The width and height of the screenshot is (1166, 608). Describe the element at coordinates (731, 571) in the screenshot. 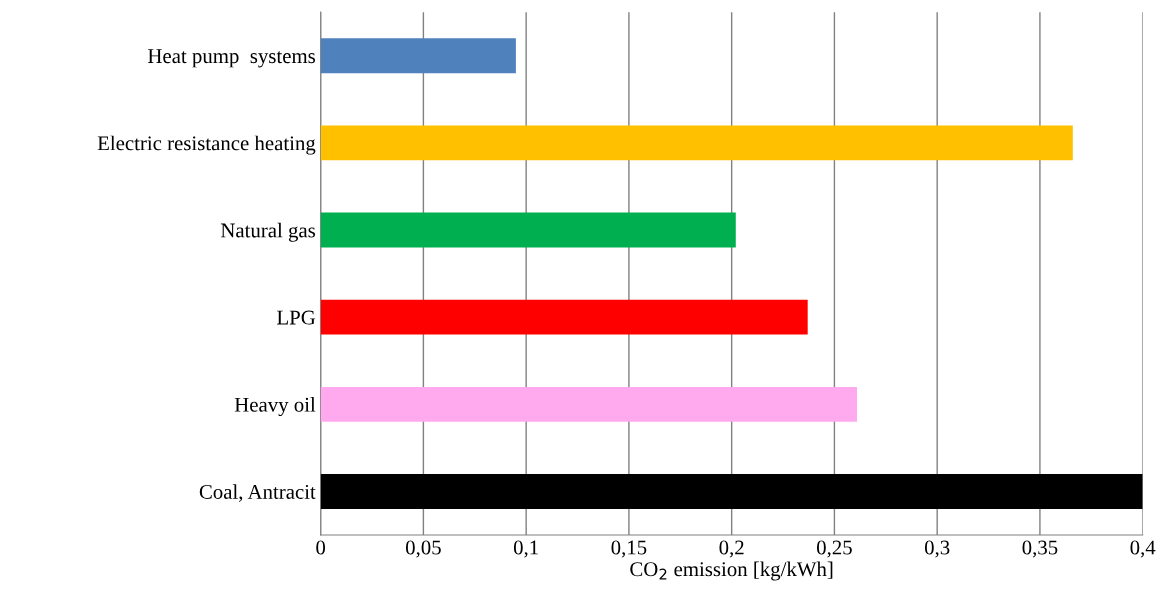

I see `x-axis-title: CO$_{2}$ emission [kg/kWh]` at that location.